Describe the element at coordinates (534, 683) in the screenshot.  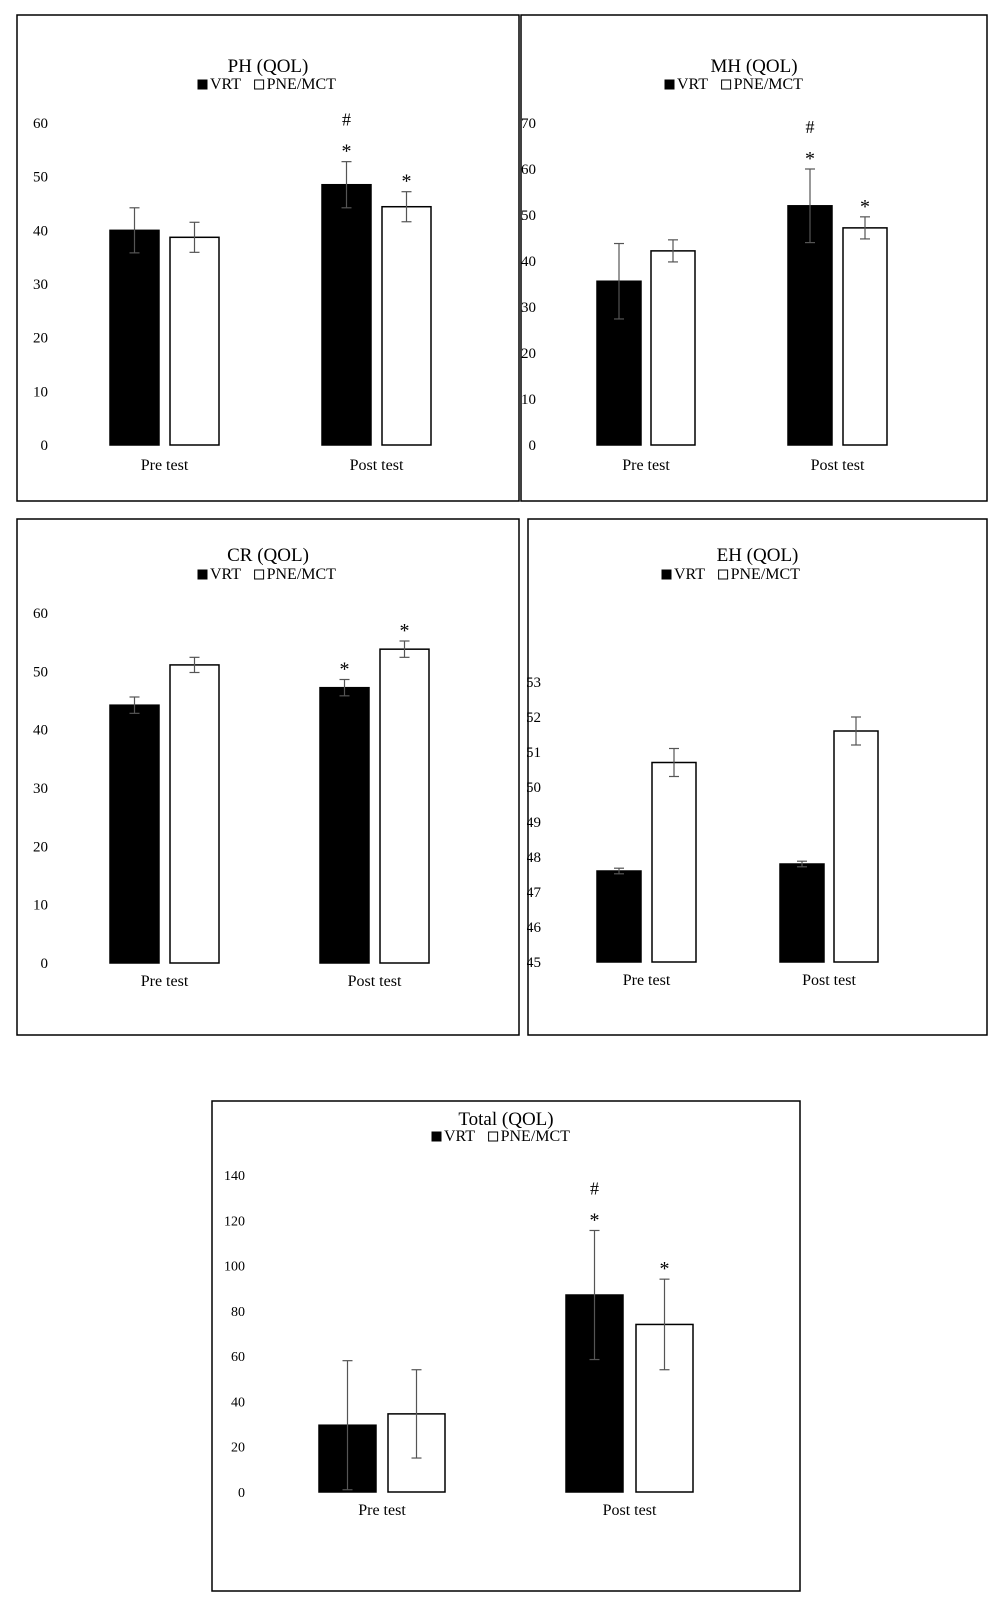
I see `y-tick-label: 53` at that location.